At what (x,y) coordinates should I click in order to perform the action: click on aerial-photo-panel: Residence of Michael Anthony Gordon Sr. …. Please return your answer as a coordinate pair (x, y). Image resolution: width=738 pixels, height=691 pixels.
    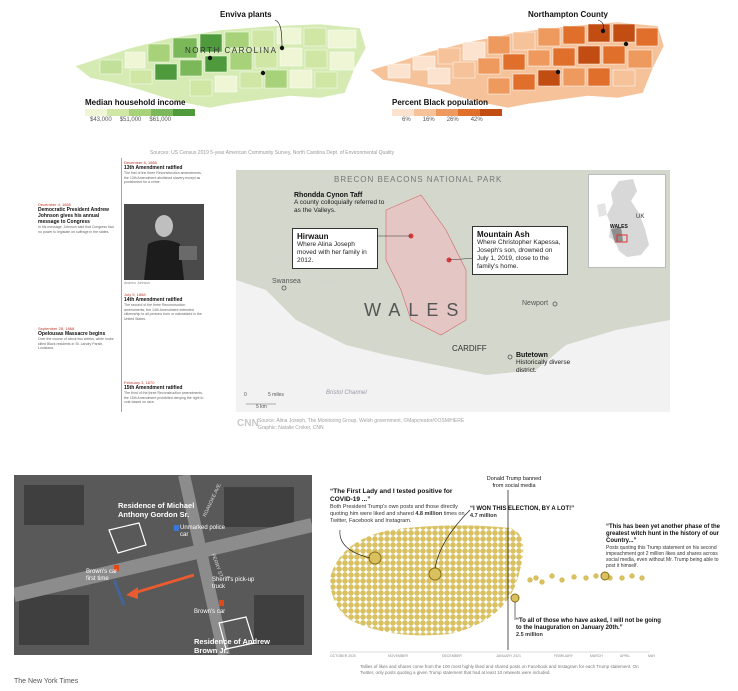
    Looking at the image, I should click on (163, 565).